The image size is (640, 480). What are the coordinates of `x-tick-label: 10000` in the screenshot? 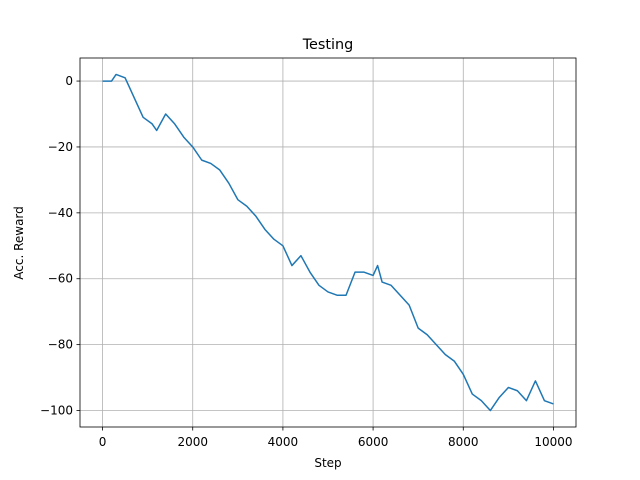 It's located at (553, 442).